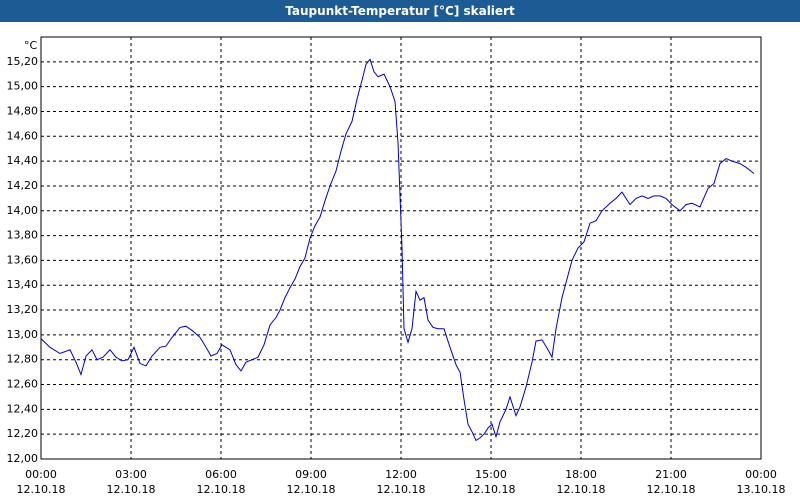 The width and height of the screenshot is (800, 500). What do you see at coordinates (221, 474) in the screenshot?
I see `x-tick-label: 06:00` at bounding box center [221, 474].